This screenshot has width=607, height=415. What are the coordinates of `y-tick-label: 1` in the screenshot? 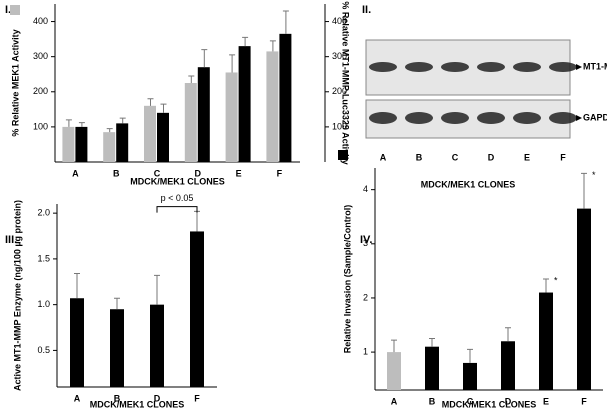 It's located at (365, 351).